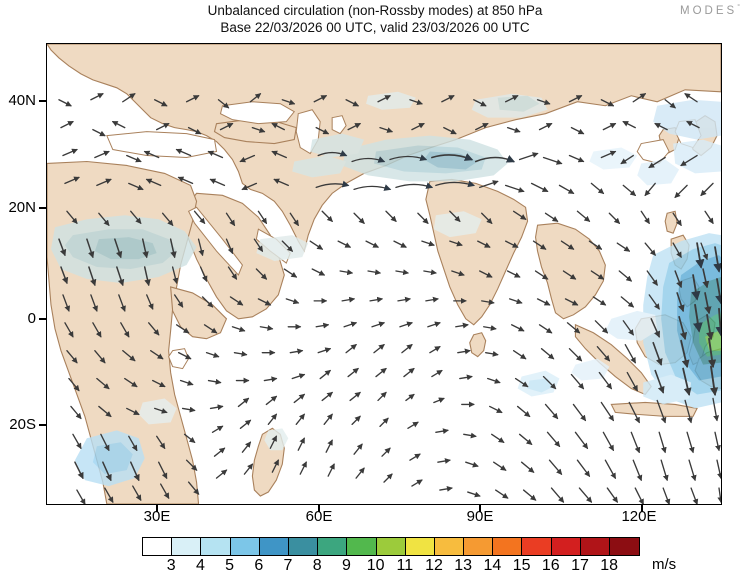 This screenshot has width=750, height=576. Describe the element at coordinates (319, 516) in the screenshot. I see `xtick-label-60e: 60E` at that location.